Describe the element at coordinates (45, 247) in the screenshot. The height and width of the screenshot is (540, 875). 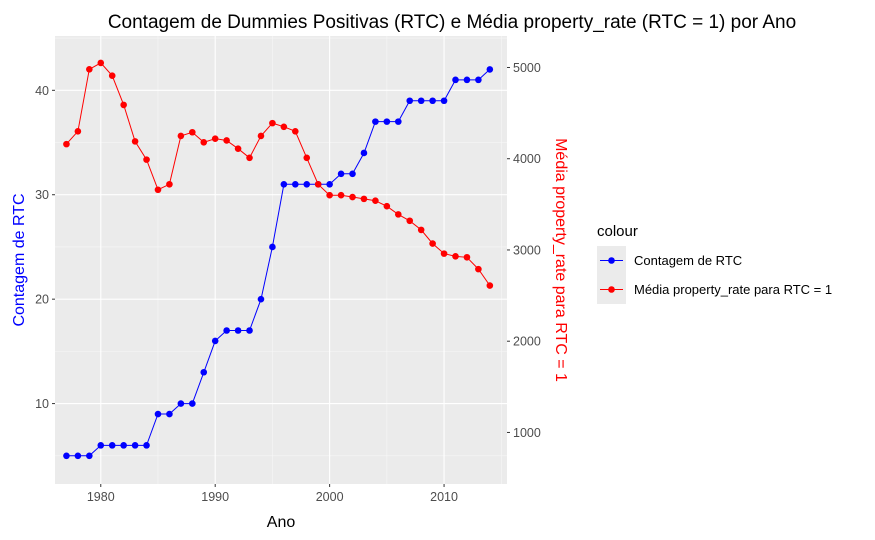
I see `left-axis-ticks: 10 20 30 40` at that location.